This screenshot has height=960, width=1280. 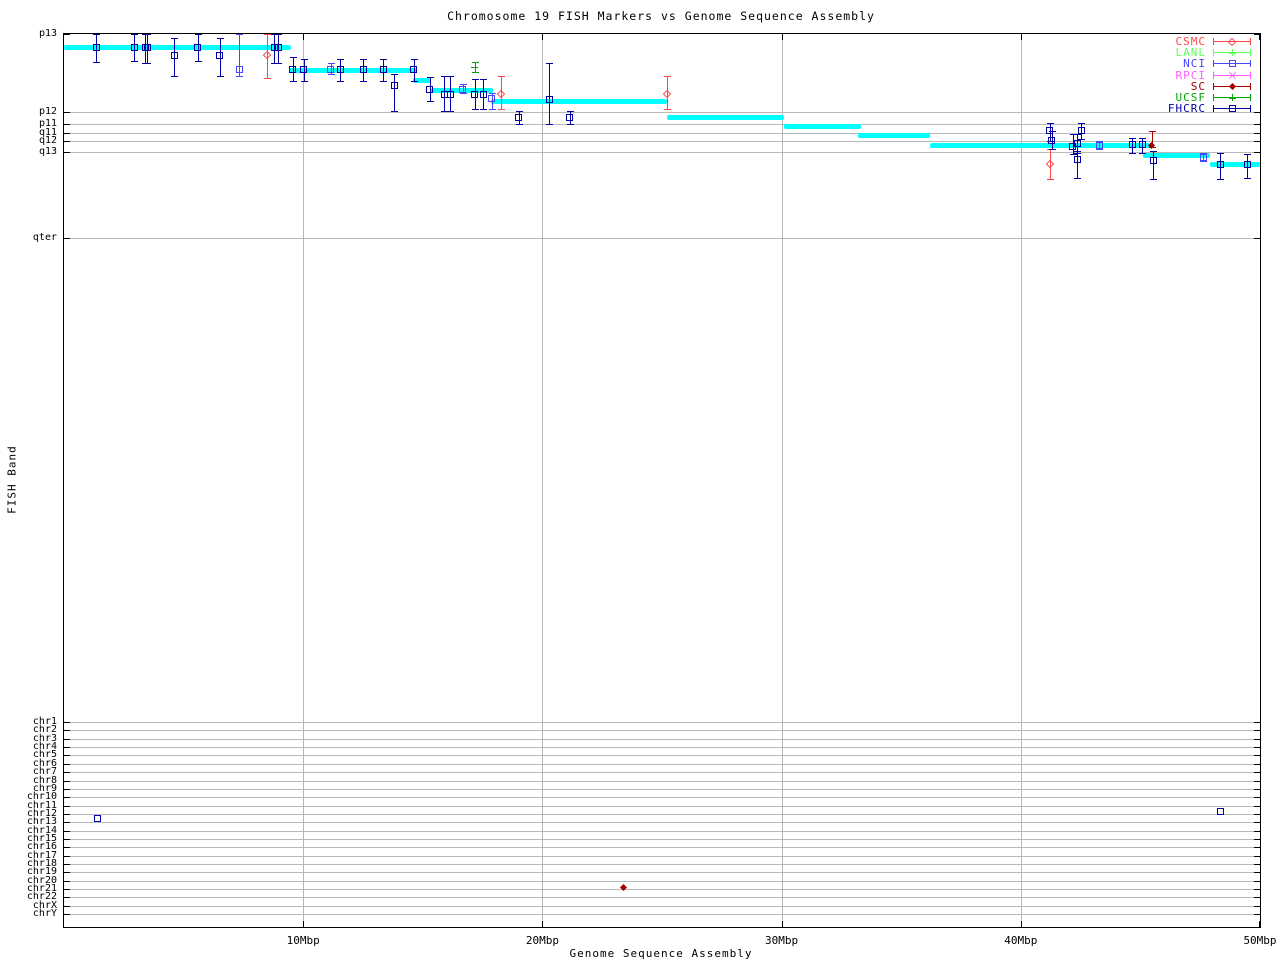 I want to click on ytick-chr22, so click(x=67, y=898).